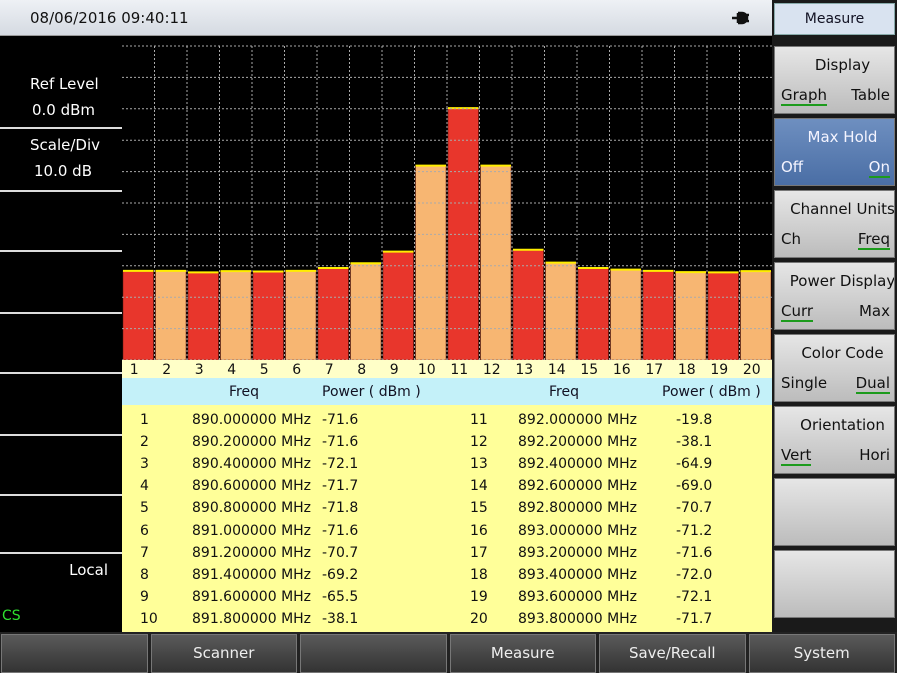  What do you see at coordinates (804, 383) in the screenshot?
I see `menu-option: Single` at bounding box center [804, 383].